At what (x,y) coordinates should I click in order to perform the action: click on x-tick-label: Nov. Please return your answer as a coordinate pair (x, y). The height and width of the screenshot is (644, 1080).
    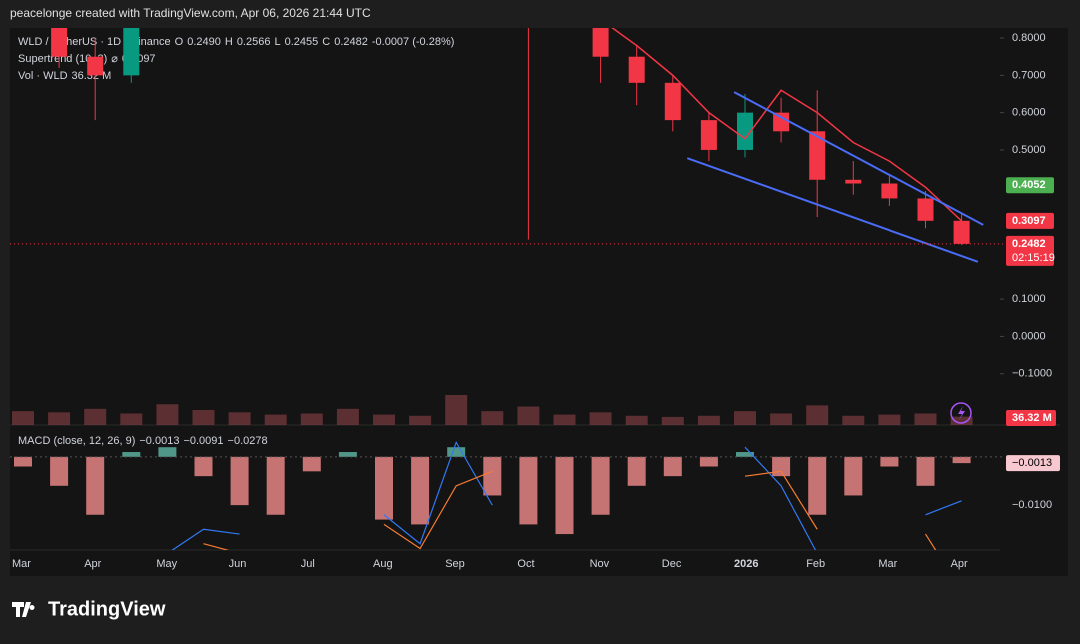
    Looking at the image, I should click on (600, 564).